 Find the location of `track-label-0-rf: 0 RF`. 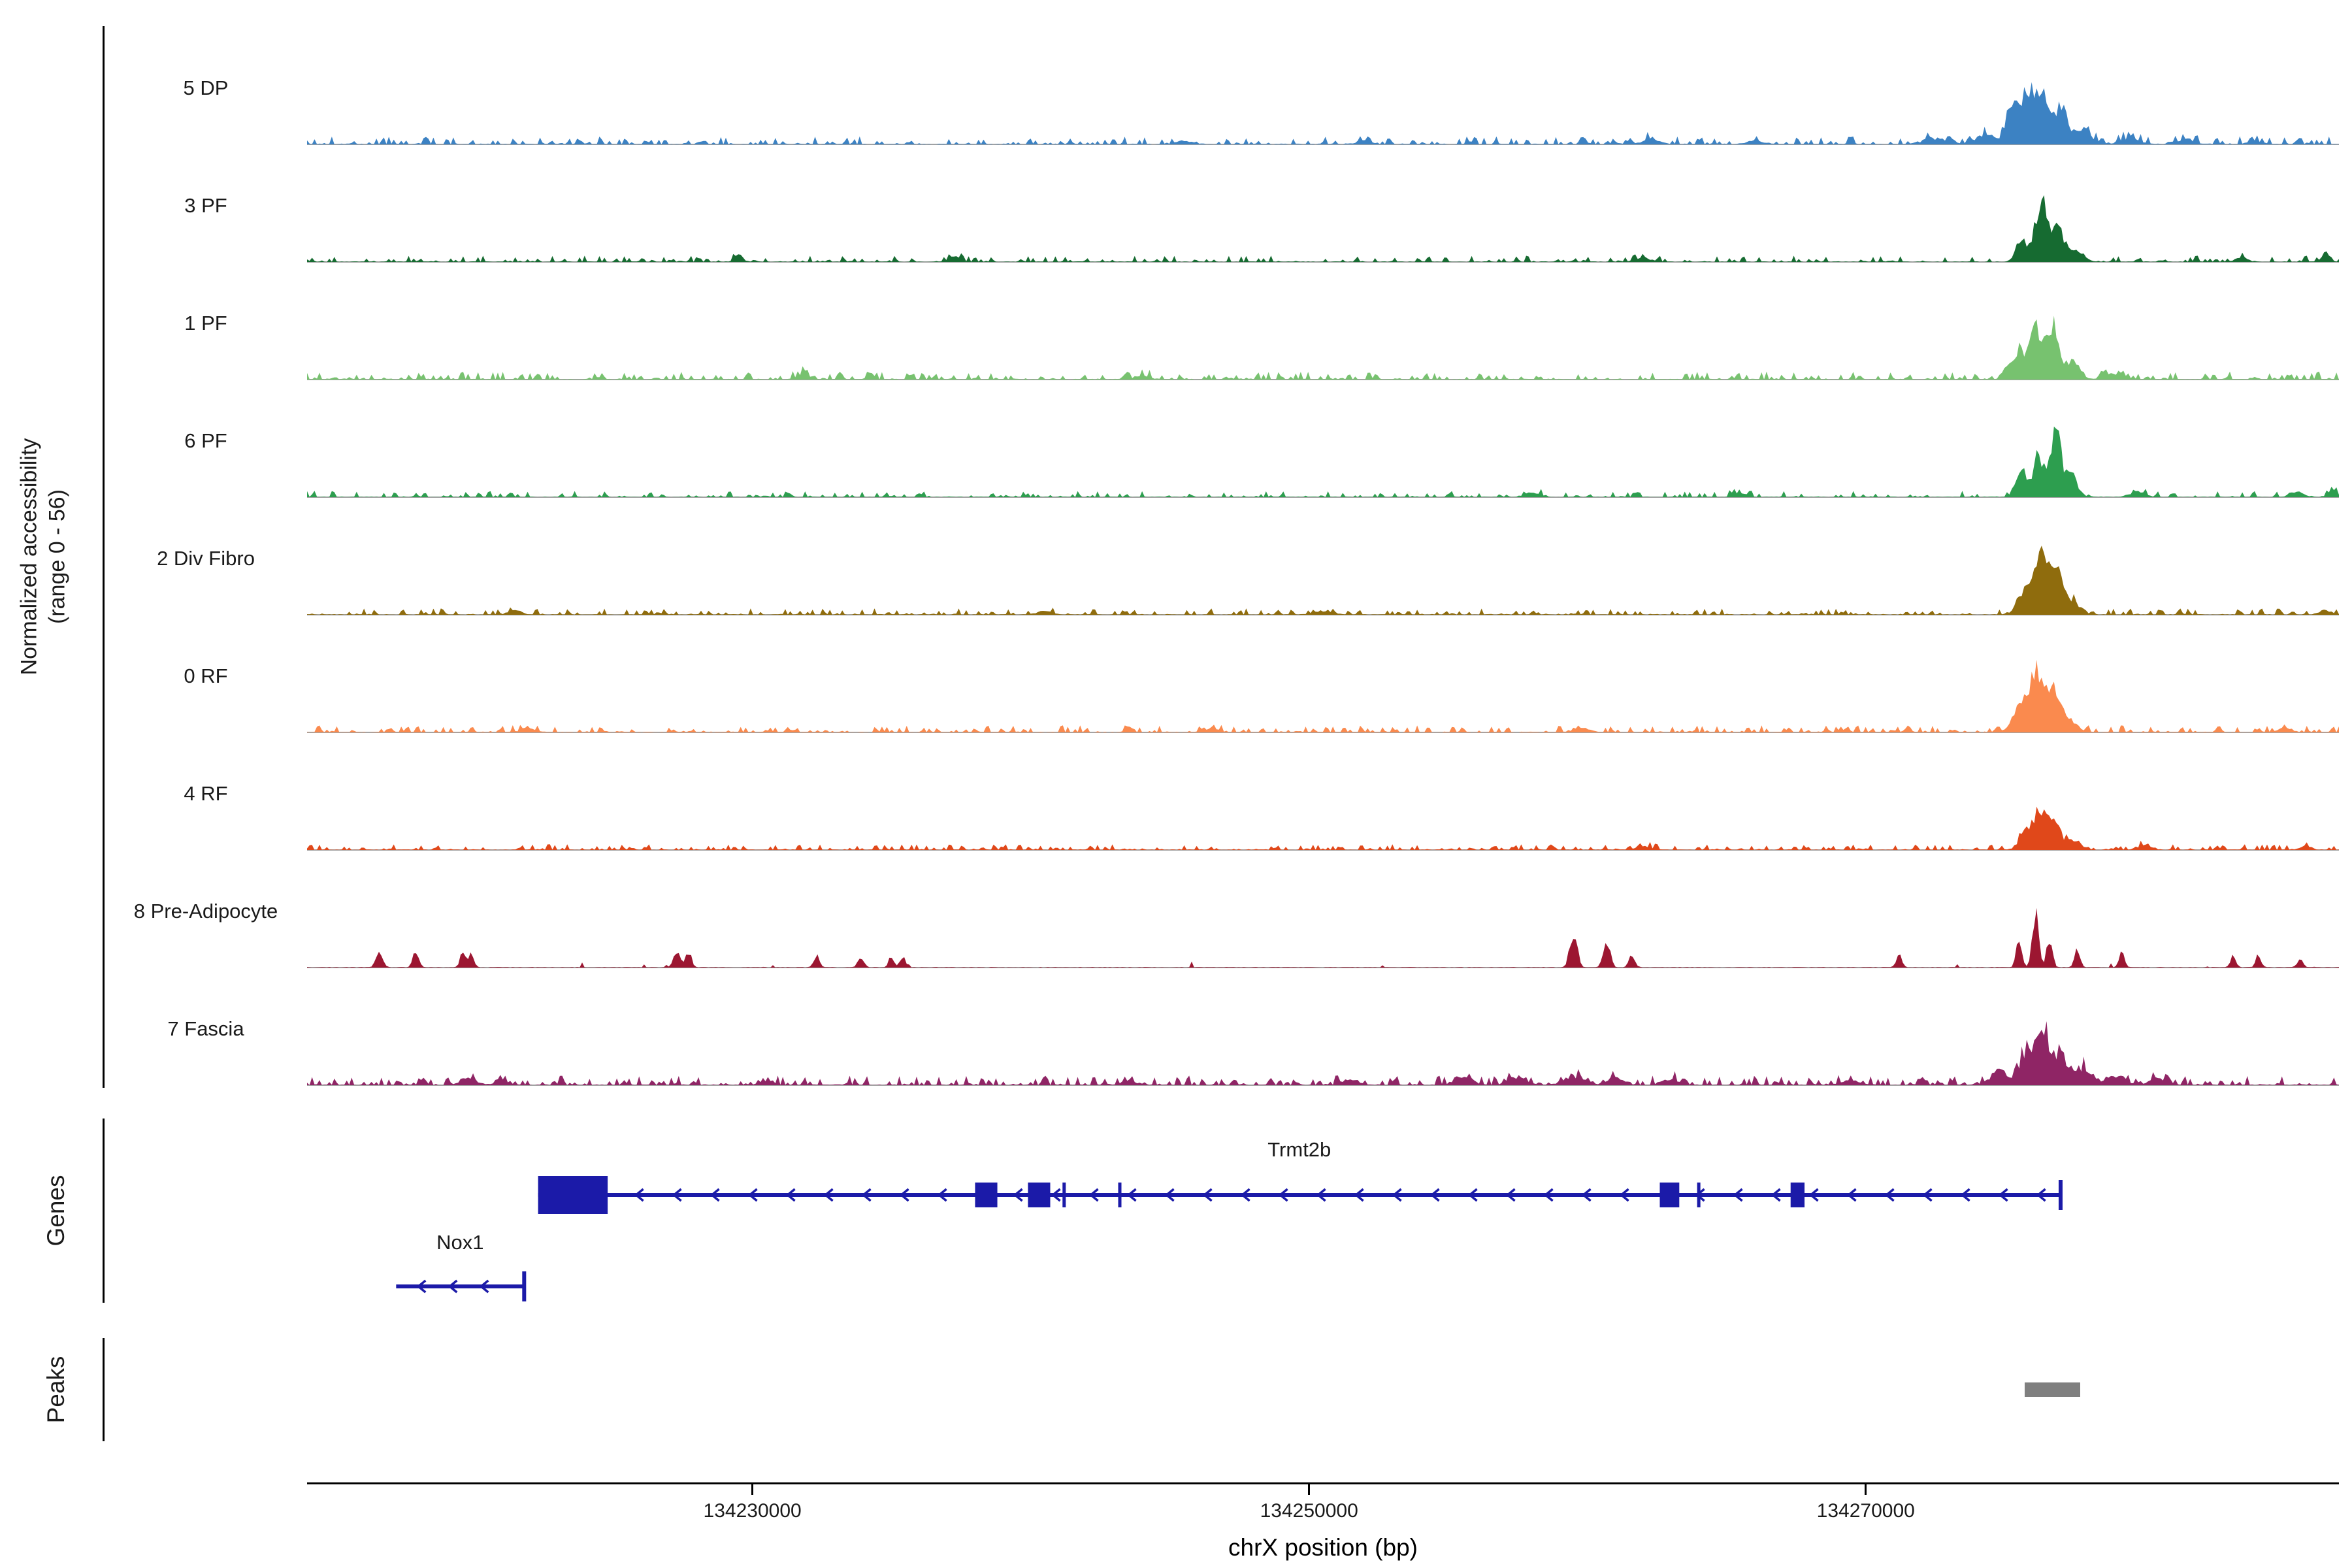

track-label-0-rf: 0 RF is located at coordinates (206, 675).